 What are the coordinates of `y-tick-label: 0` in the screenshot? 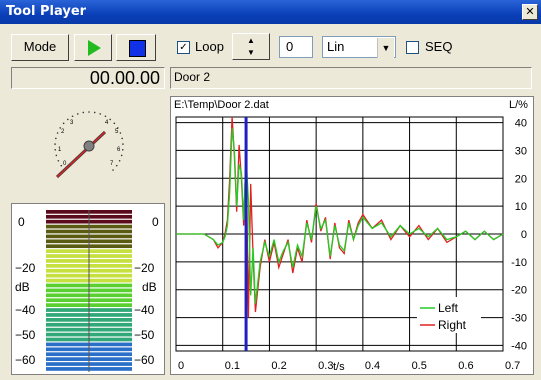 It's located at (524, 235).